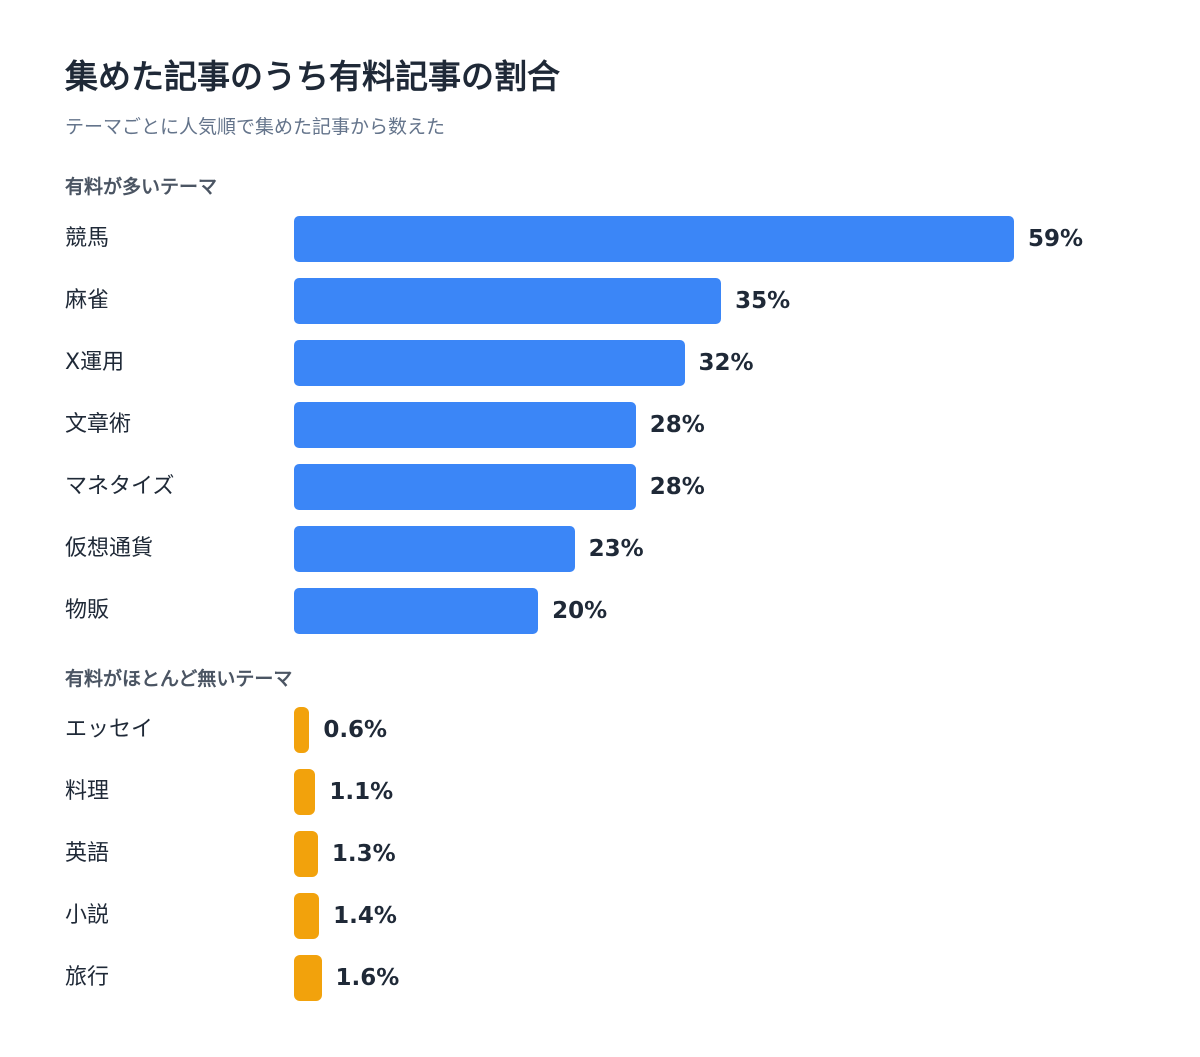 This screenshot has width=1200, height=1057. What do you see at coordinates (355, 730) in the screenshot?
I see `value-label: 0.6%` at bounding box center [355, 730].